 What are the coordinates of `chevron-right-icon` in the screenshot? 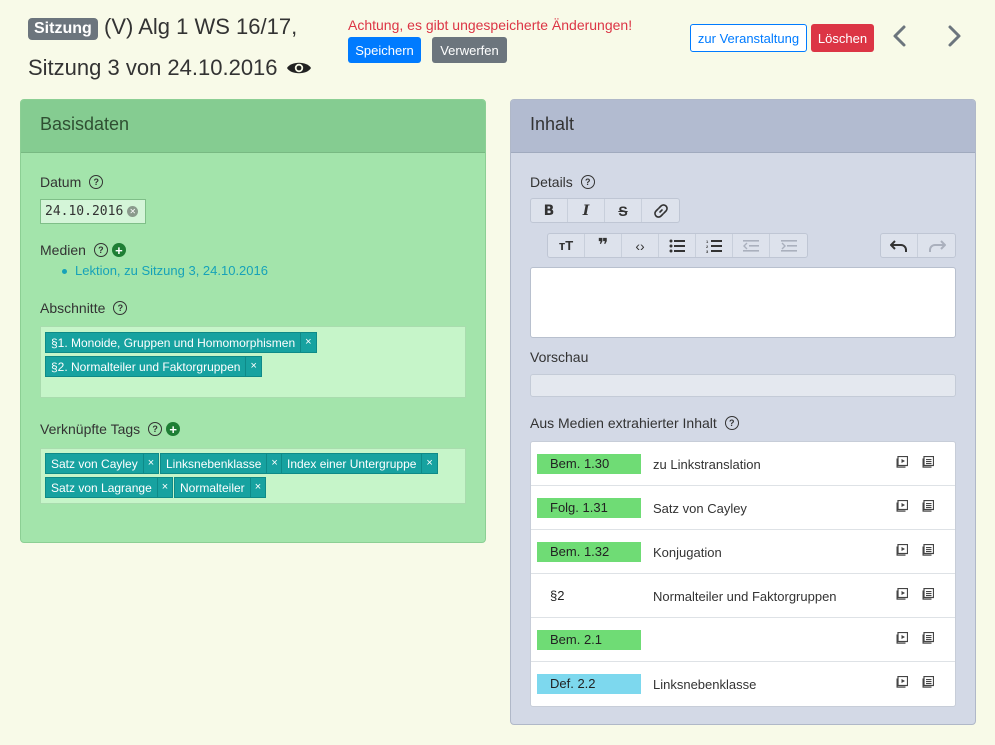 It's located at (954, 36).